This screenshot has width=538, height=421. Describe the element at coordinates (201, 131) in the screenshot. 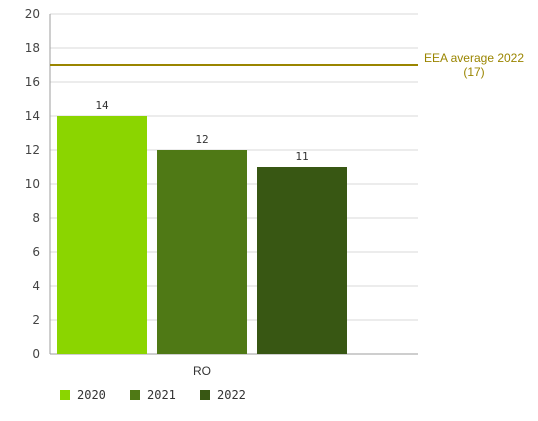

I see `data-labels: 14 12 11` at that location.